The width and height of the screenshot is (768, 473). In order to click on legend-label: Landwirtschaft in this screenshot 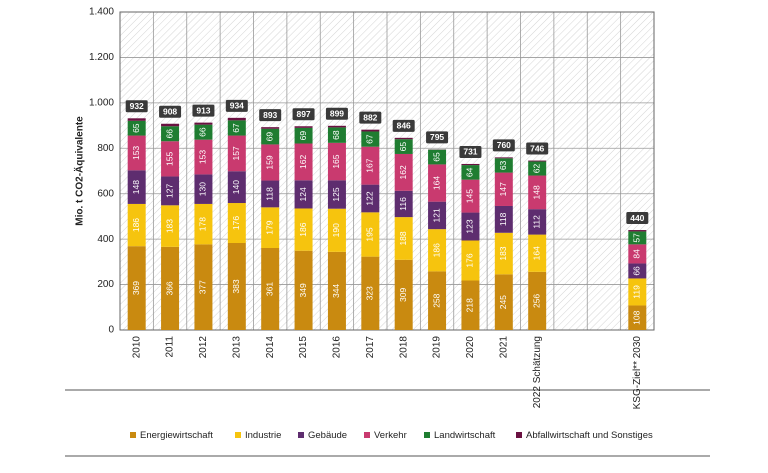, I will do `click(465, 435)`.